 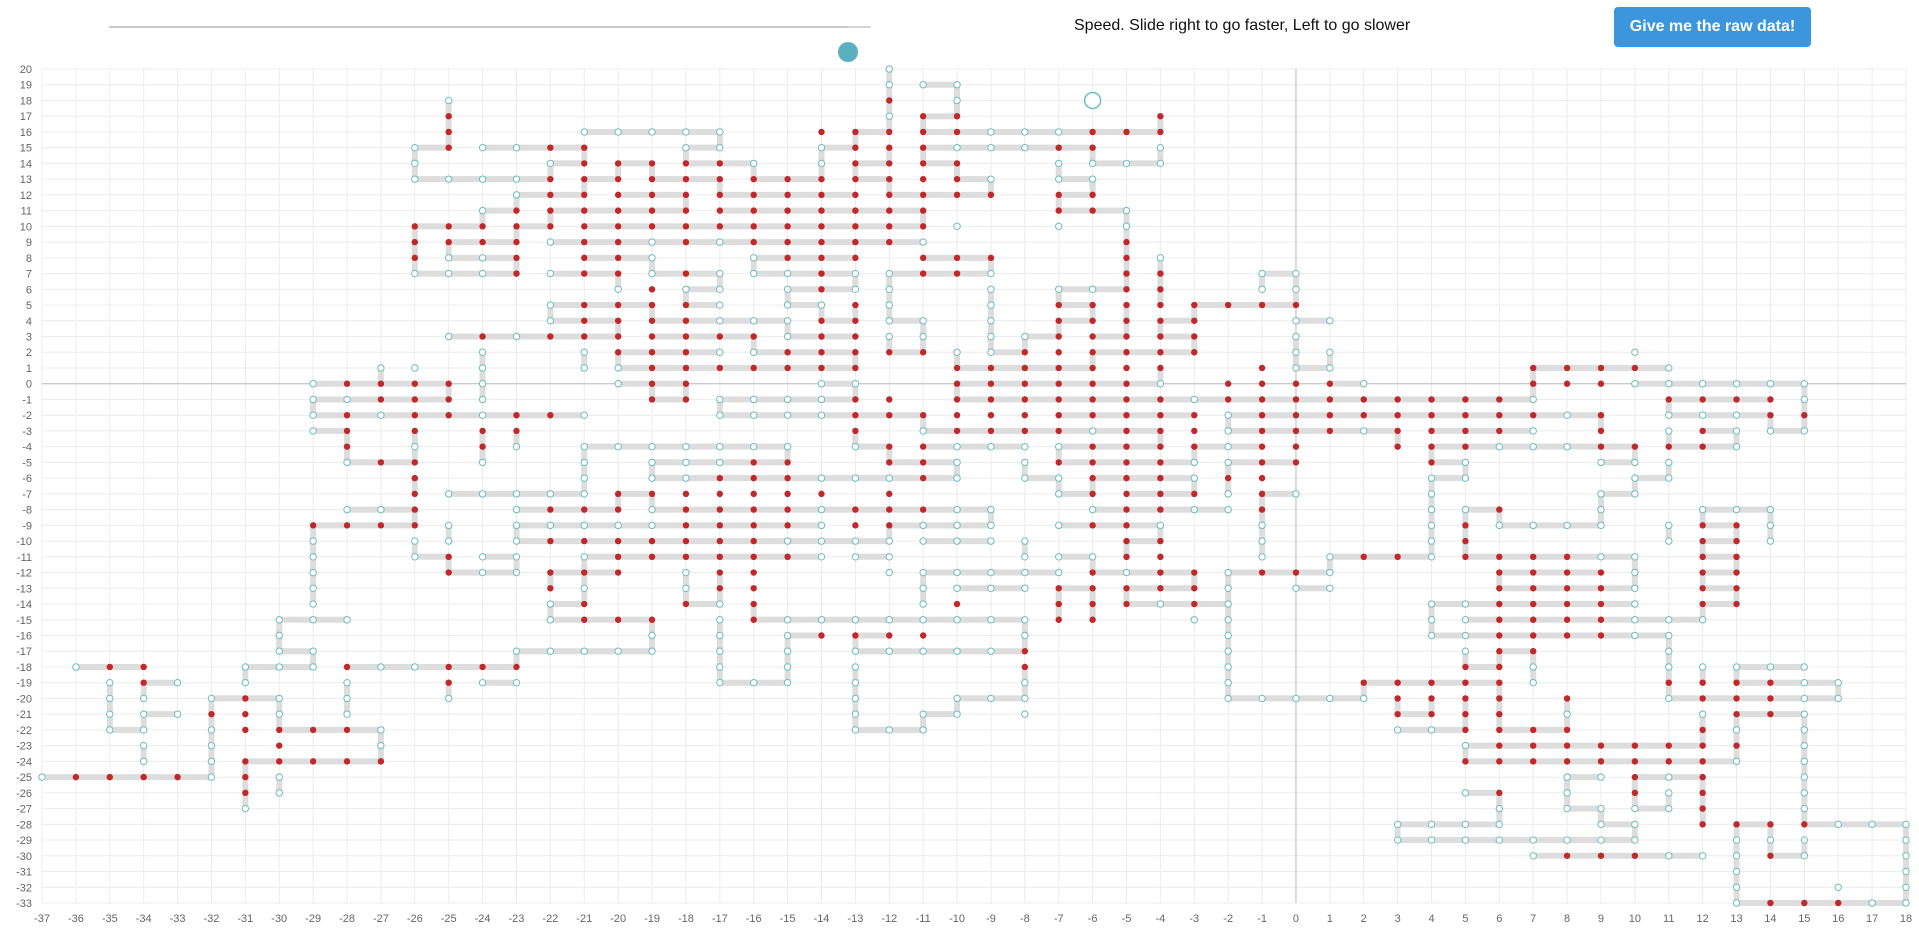 What do you see at coordinates (24, 857) in the screenshot?
I see `y-tick-label: -30` at bounding box center [24, 857].